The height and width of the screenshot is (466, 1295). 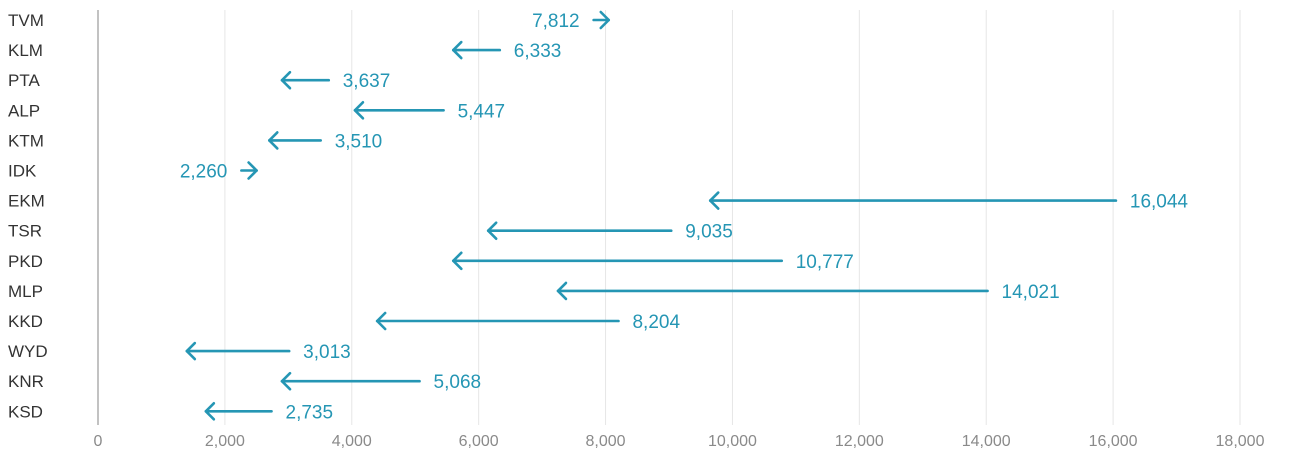 What do you see at coordinates (225, 441) in the screenshot?
I see `x-tick-label: 2,000` at bounding box center [225, 441].